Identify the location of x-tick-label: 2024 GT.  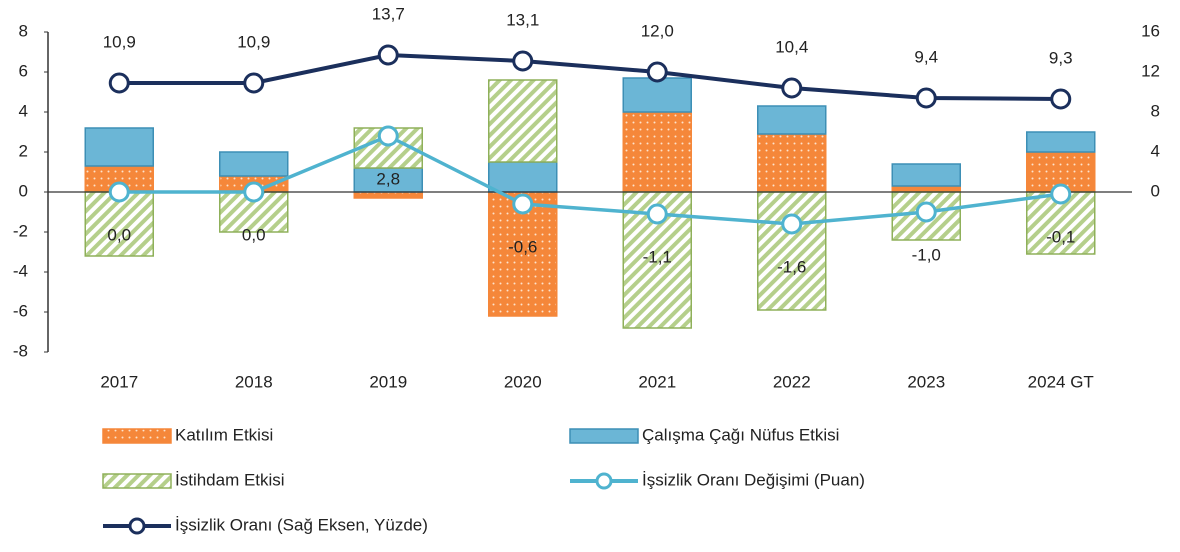
(1061, 381).